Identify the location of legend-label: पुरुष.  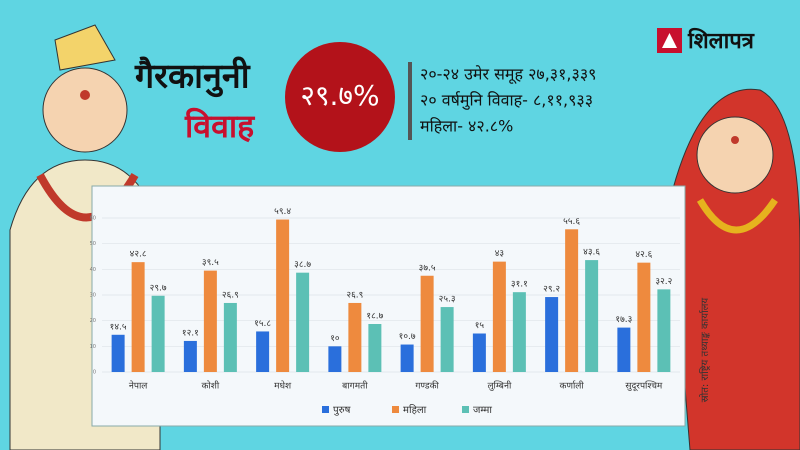
(342, 410).